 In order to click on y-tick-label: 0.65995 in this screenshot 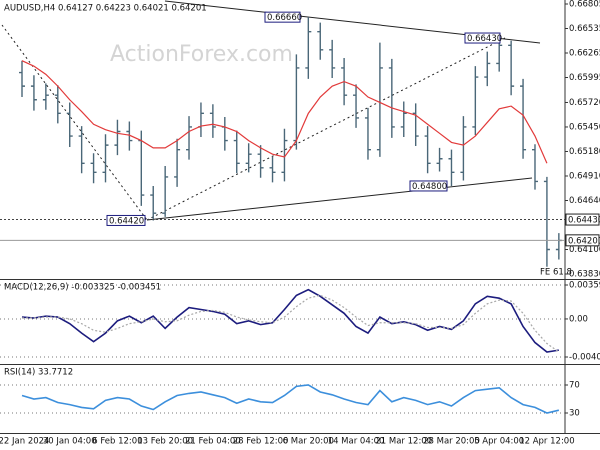, I will do `click(584, 78)`.